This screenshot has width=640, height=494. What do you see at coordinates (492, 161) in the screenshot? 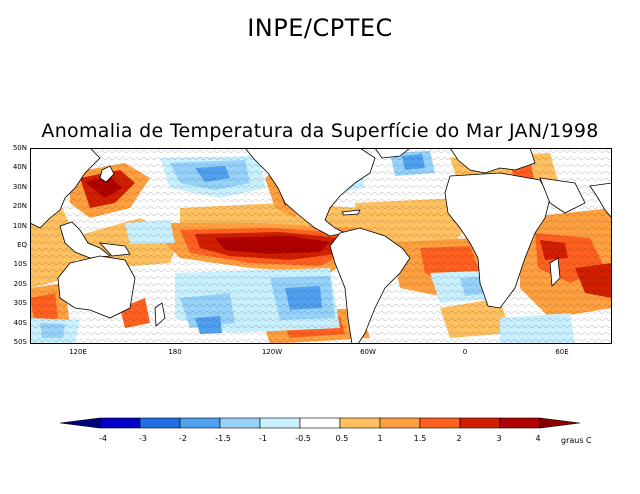
I see `europe-landmass` at bounding box center [492, 161].